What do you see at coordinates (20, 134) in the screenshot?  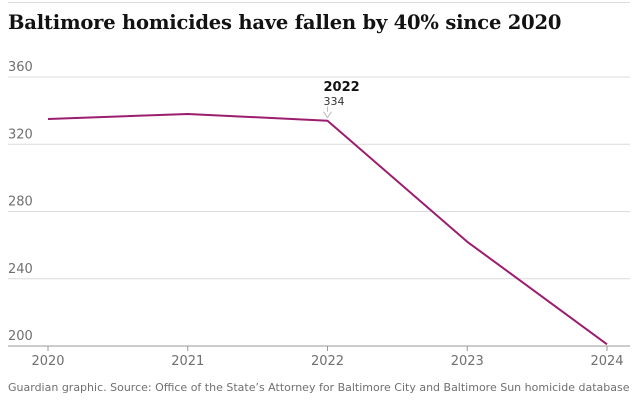 I see `y-tick-label-320: 320` at bounding box center [20, 134].